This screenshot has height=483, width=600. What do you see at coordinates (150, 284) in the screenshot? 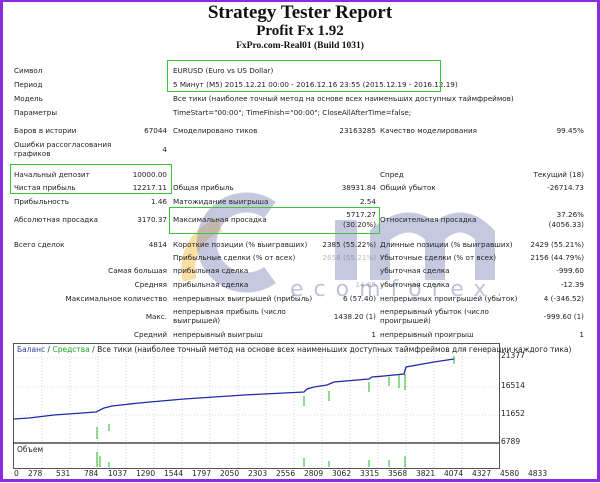
I see `average-label: Средняя` at bounding box center [150, 284].